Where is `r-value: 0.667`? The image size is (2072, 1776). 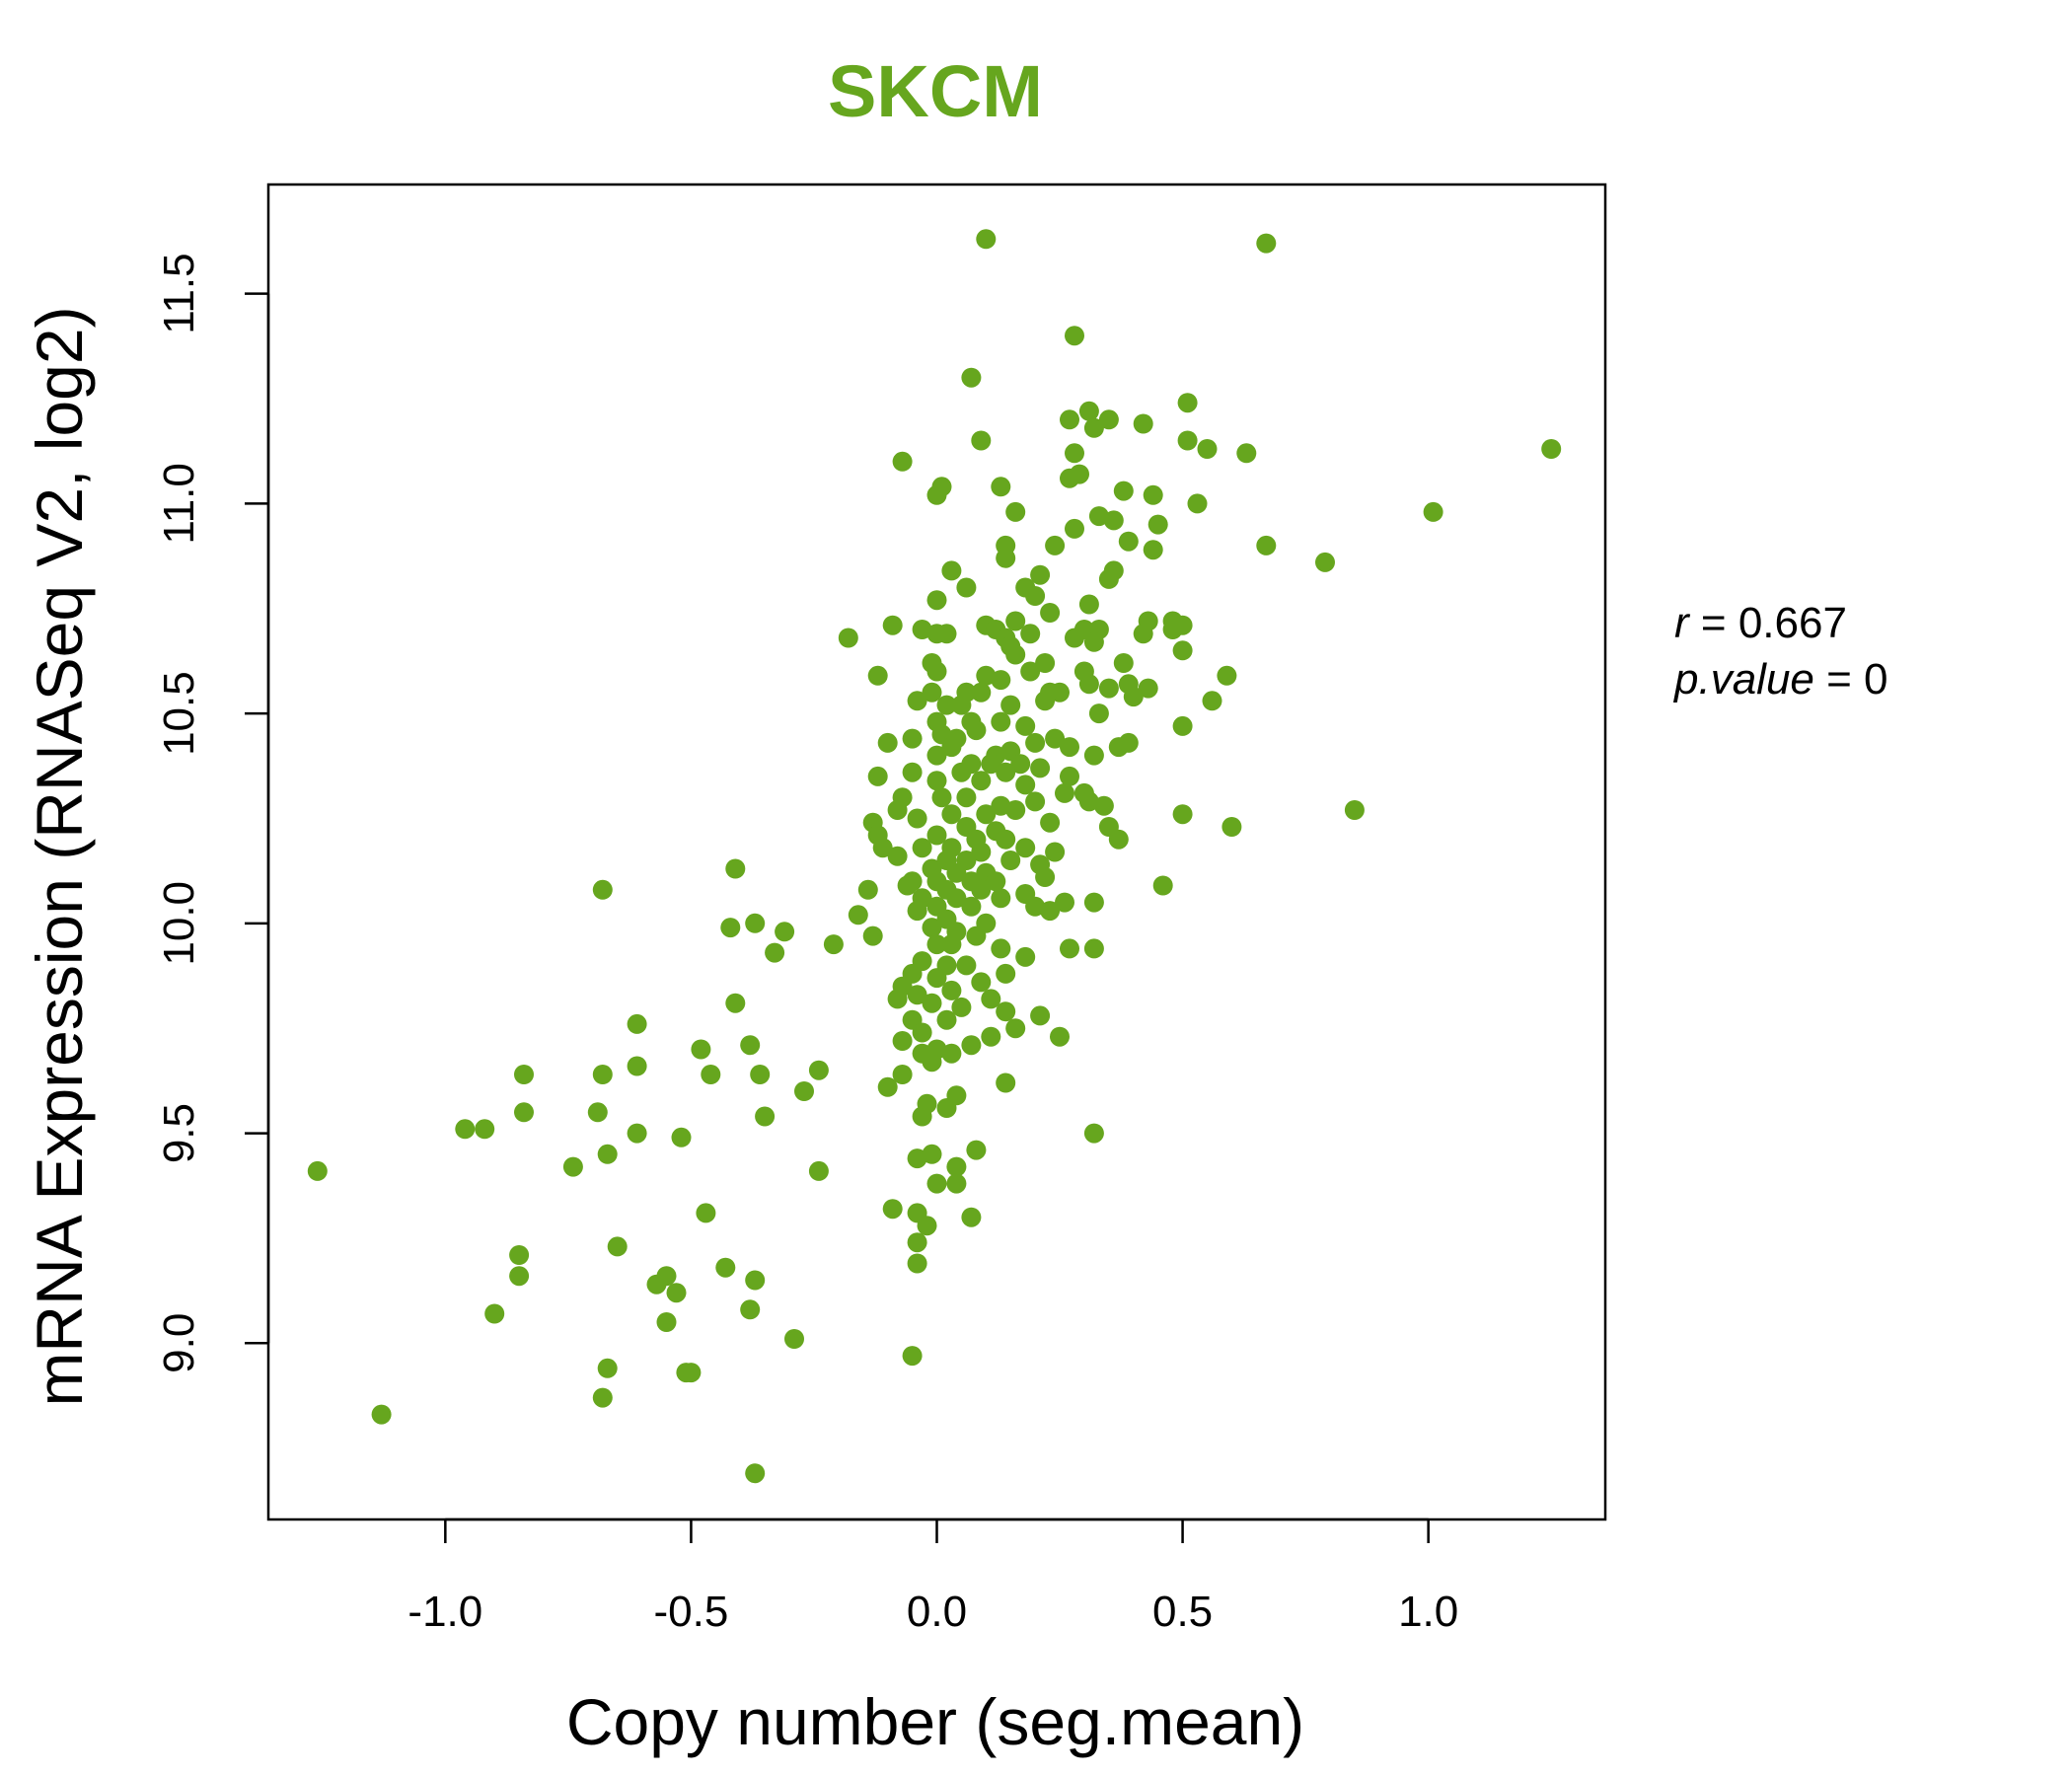
r-value: 0.667 is located at coordinates (1793, 623).